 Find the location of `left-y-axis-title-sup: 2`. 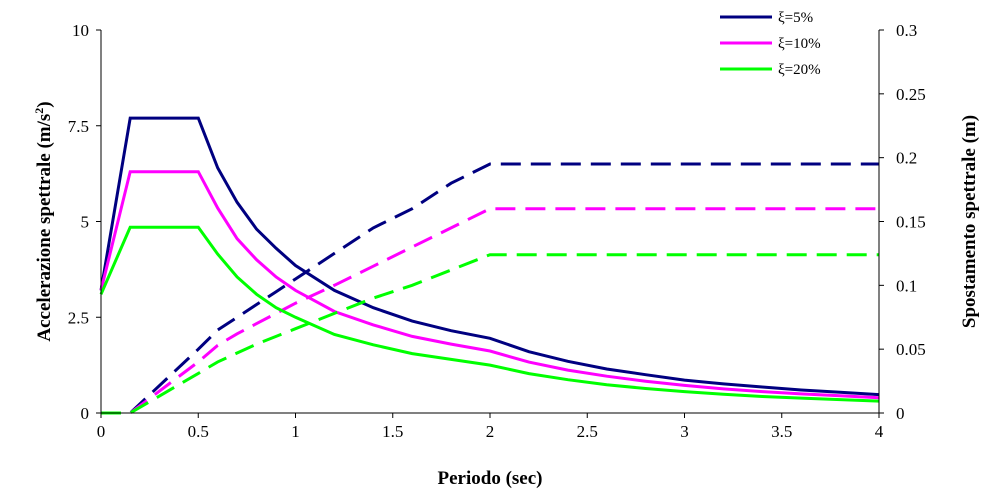

left-y-axis-title-sup: 2 is located at coordinates (39, 111).